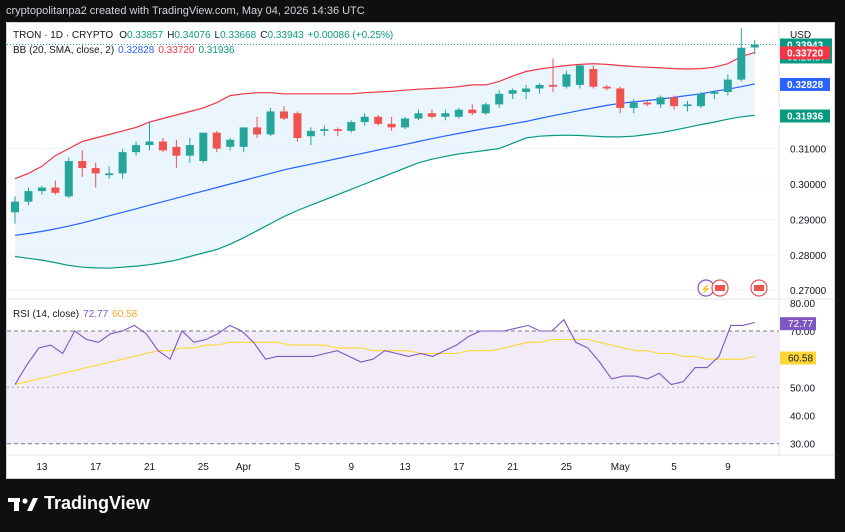 This screenshot has height=532, width=845. I want to click on rsi-tick-label: 30.00, so click(802, 445).